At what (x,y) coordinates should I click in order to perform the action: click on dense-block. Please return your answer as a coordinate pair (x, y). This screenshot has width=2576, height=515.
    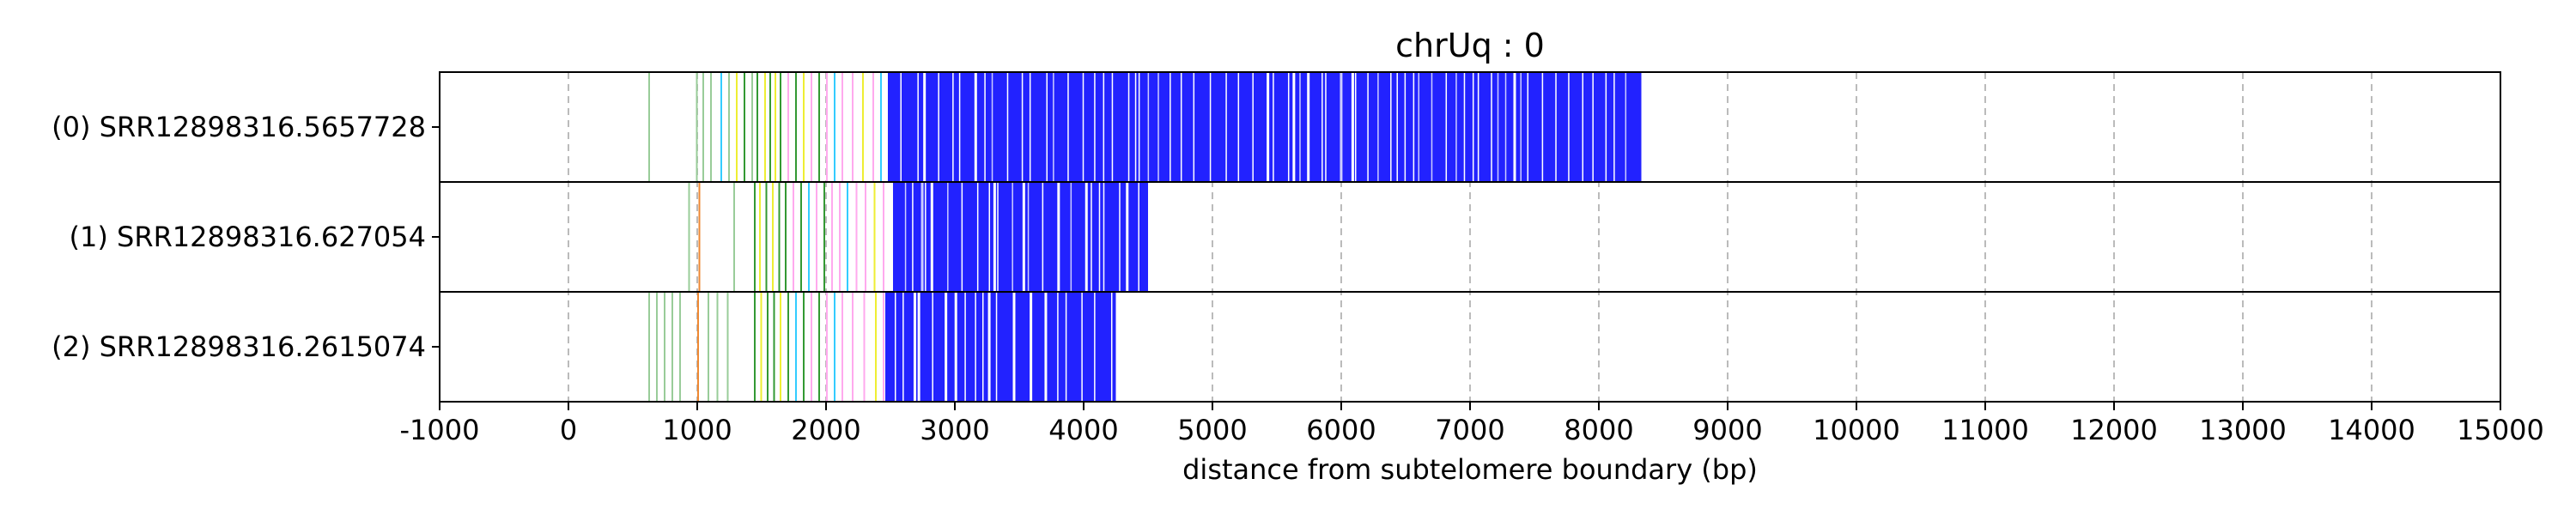
    Looking at the image, I should click on (1020, 237).